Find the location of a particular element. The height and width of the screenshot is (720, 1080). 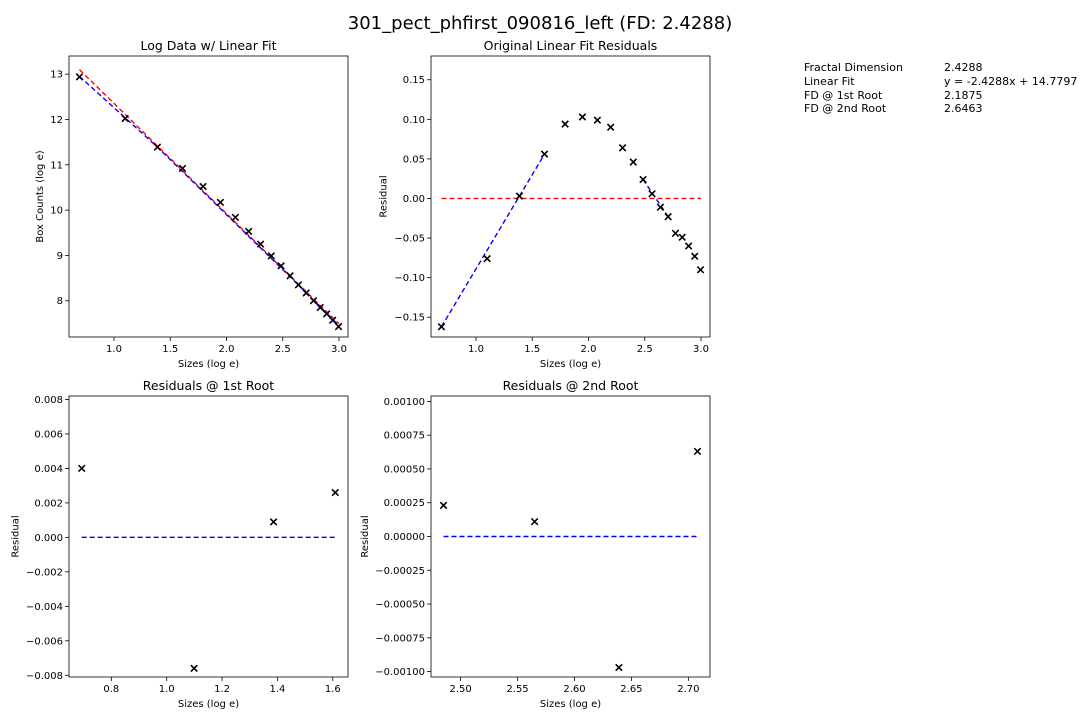

y-tick-label: −0.00100 is located at coordinates (400, 672).